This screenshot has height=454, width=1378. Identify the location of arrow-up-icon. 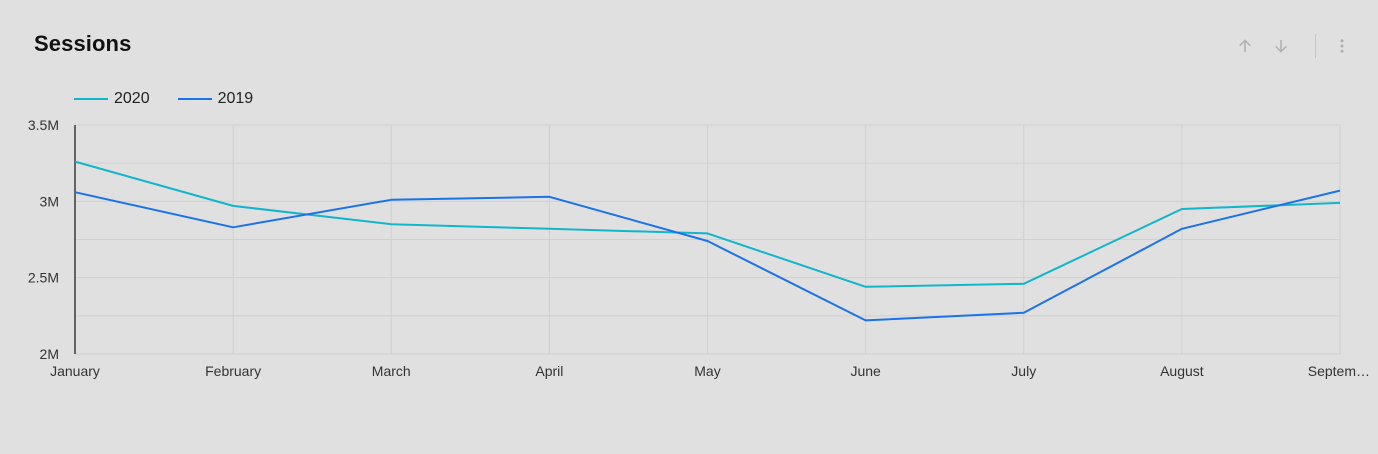
(1245, 45).